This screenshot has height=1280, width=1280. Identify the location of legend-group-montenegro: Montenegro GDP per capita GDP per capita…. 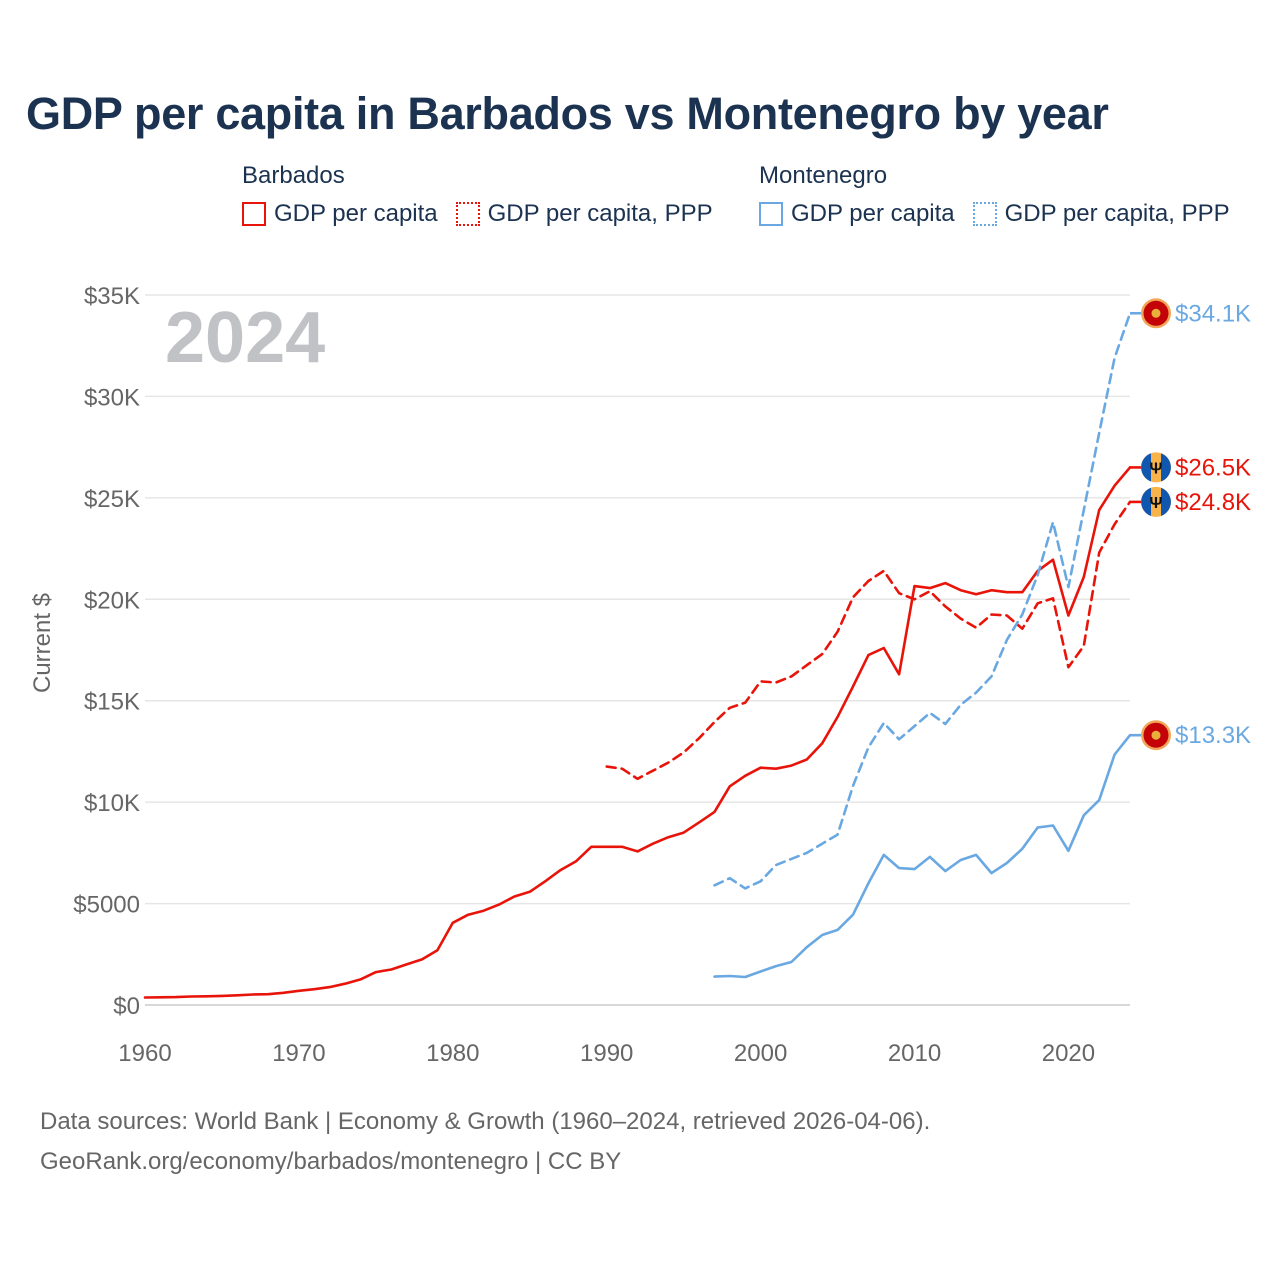
(994, 195).